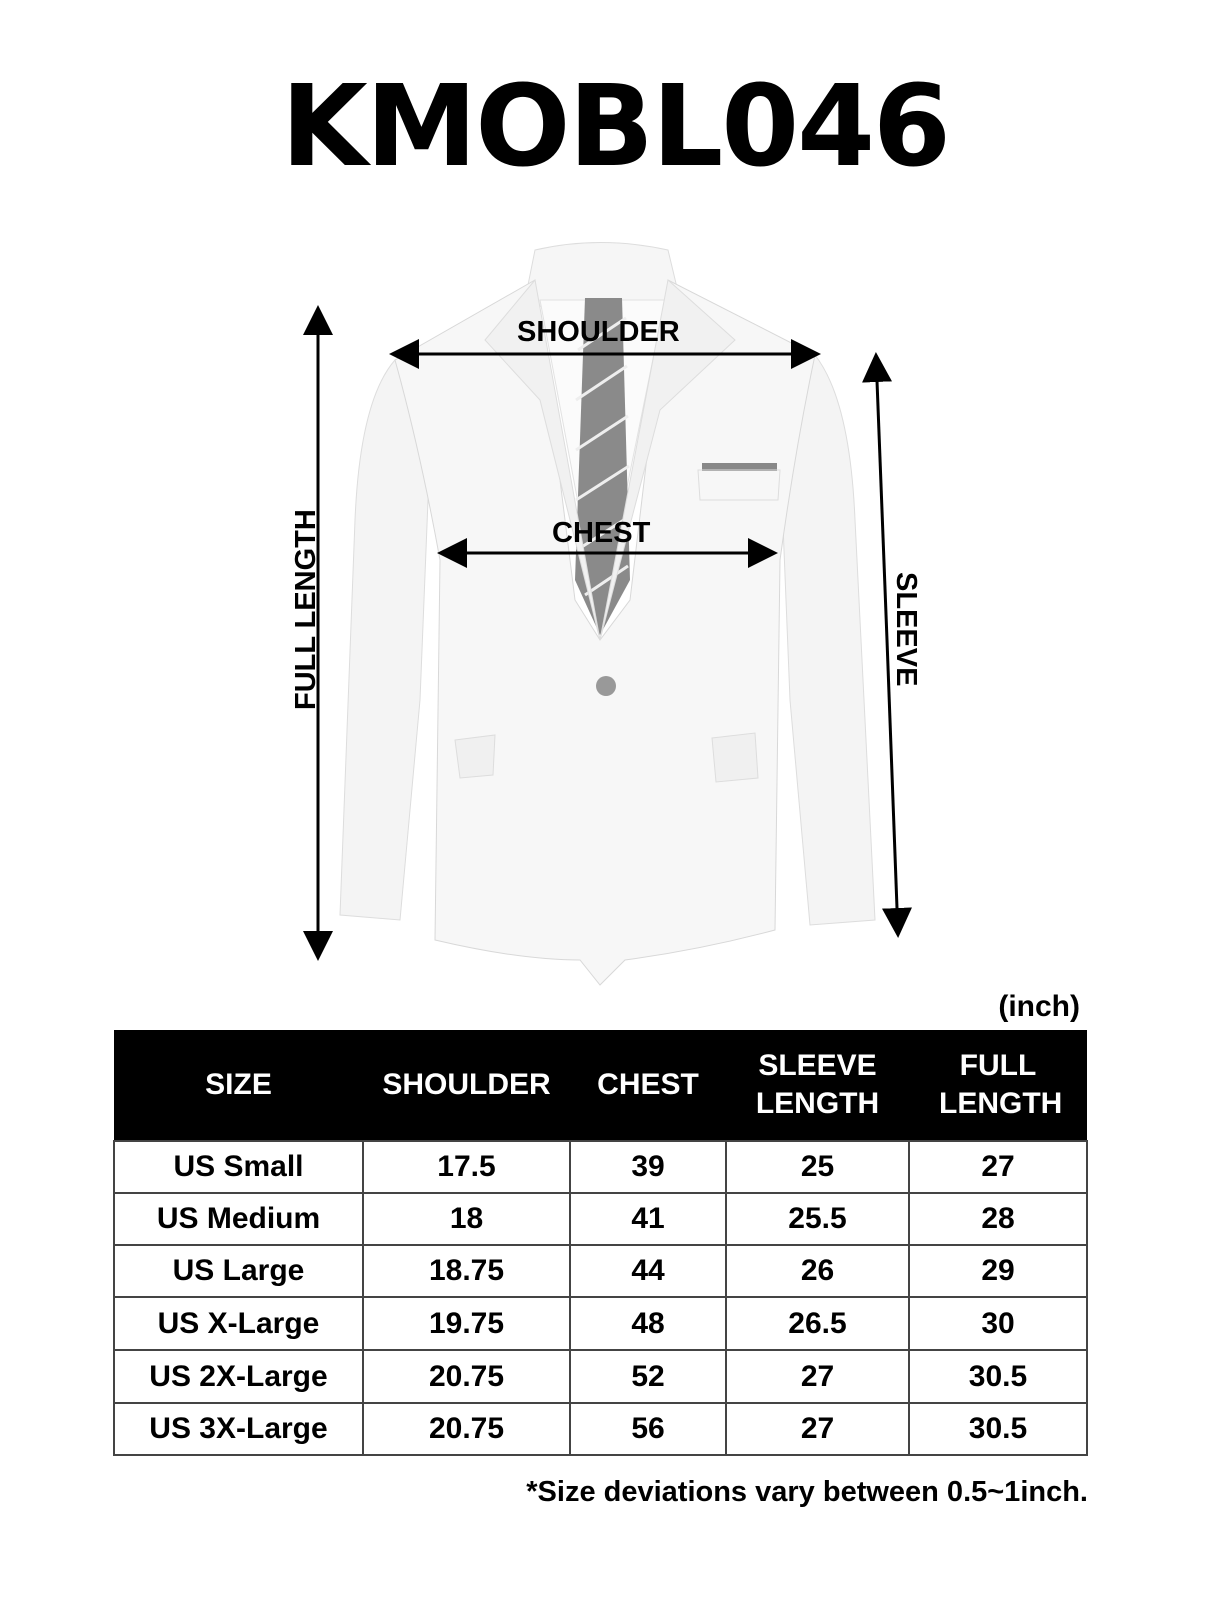 The image size is (1230, 1600). I want to click on table-row: US X-Large 19.75 48 26.5 30, so click(600, 1323).